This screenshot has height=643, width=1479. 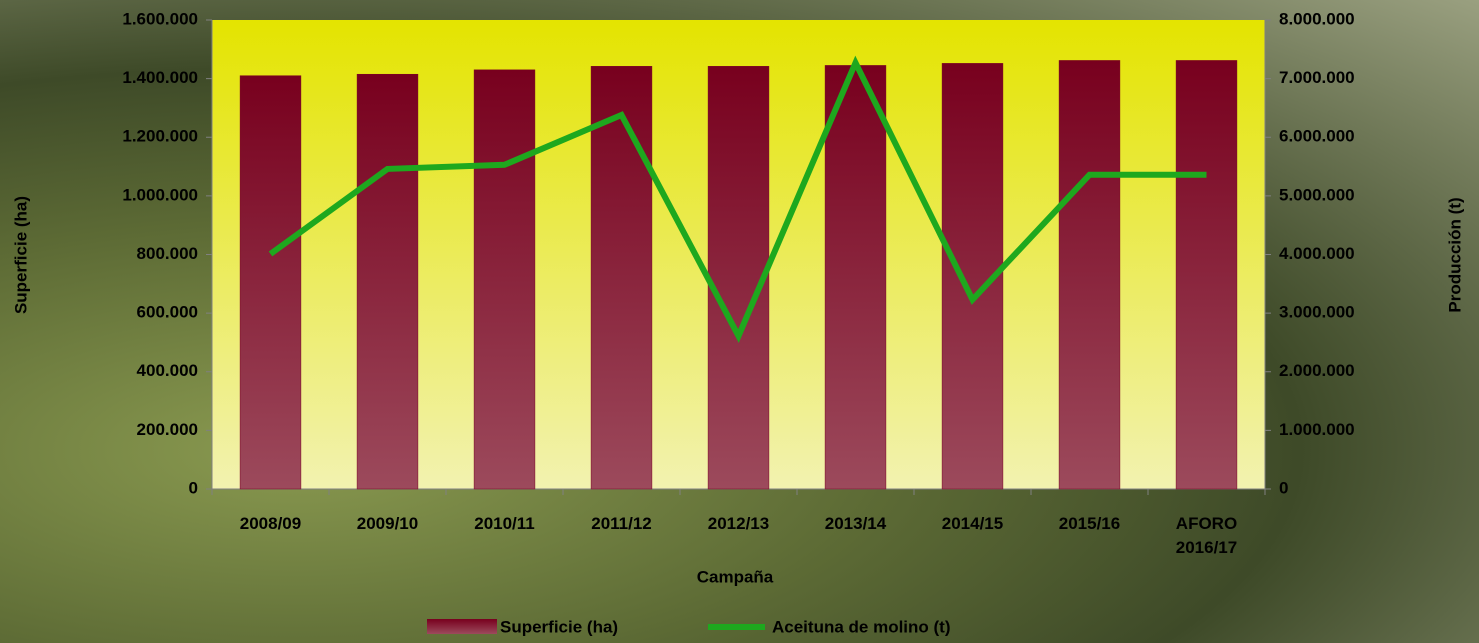 I want to click on yticks-label: 1.200.000, so click(x=160, y=136).